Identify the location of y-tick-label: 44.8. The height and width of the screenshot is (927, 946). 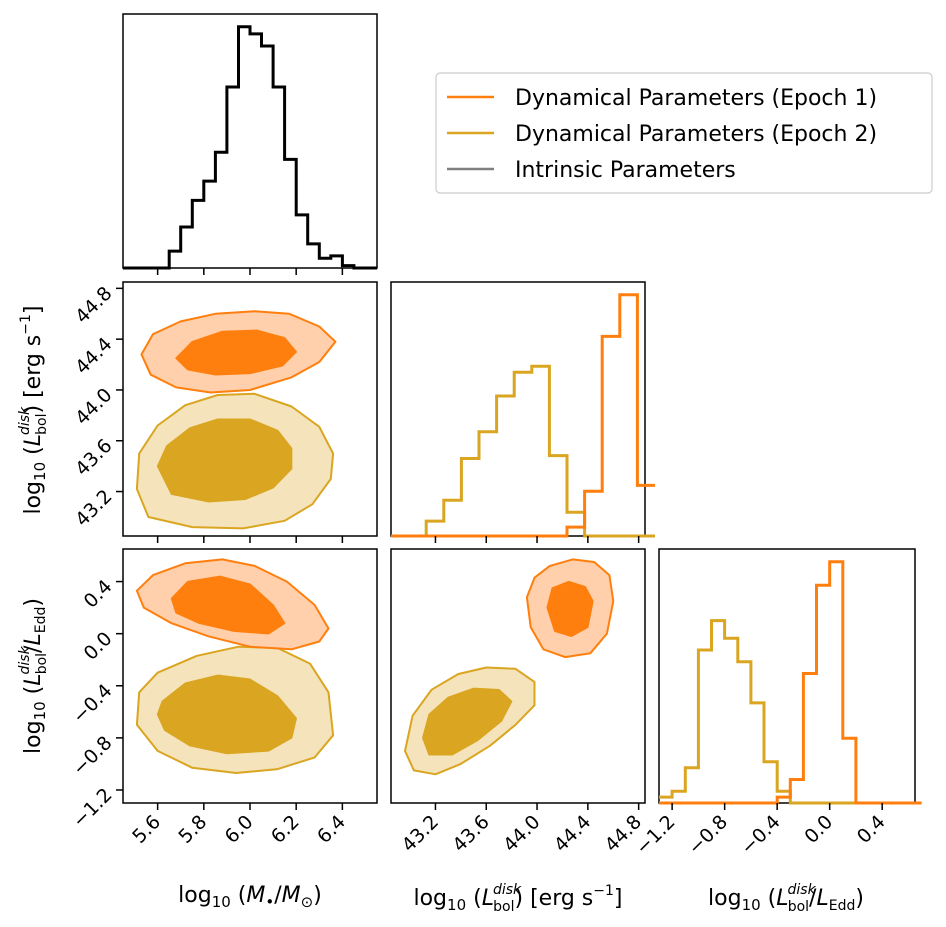
(93, 304).